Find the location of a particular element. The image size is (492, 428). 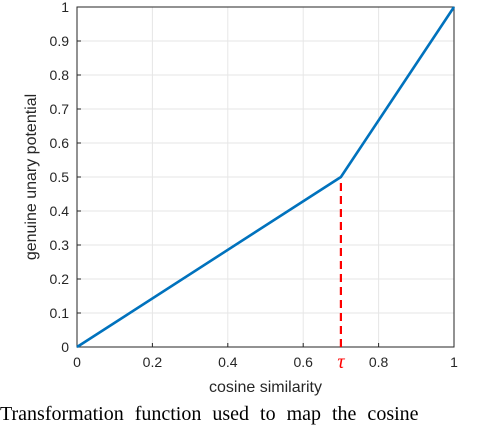

y-tick-label: 0.9 is located at coordinates (60, 41).